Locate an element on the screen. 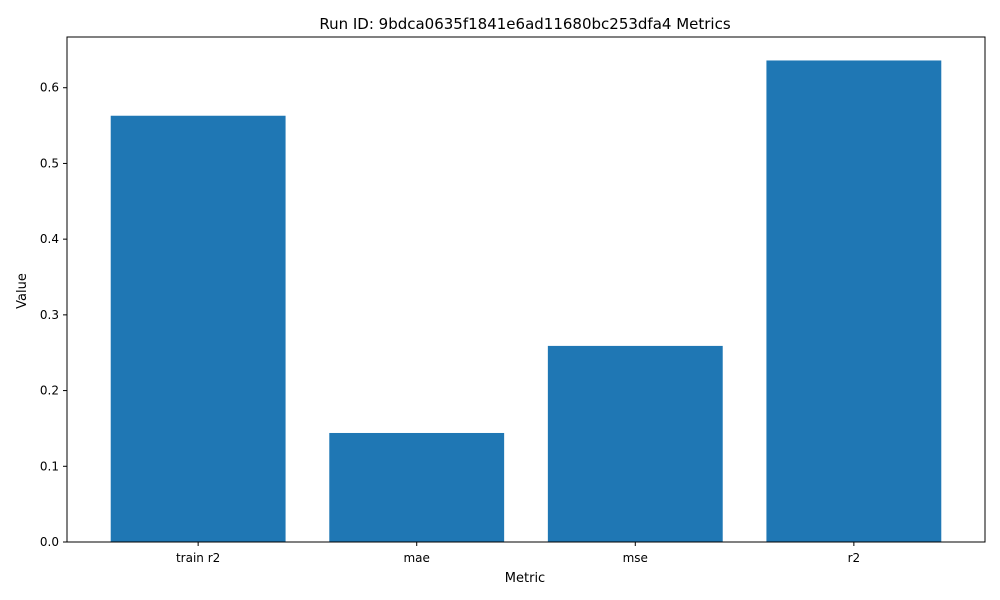 The image size is (1000, 600). y-tick-label: 0.0 is located at coordinates (49, 542).